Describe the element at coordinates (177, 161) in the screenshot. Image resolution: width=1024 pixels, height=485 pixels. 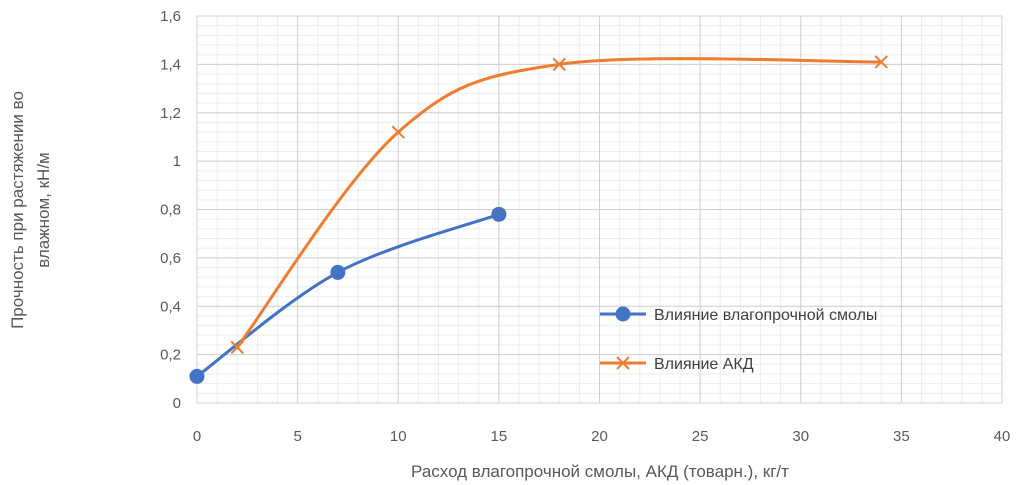
I see `y-tick-label: 1` at that location.